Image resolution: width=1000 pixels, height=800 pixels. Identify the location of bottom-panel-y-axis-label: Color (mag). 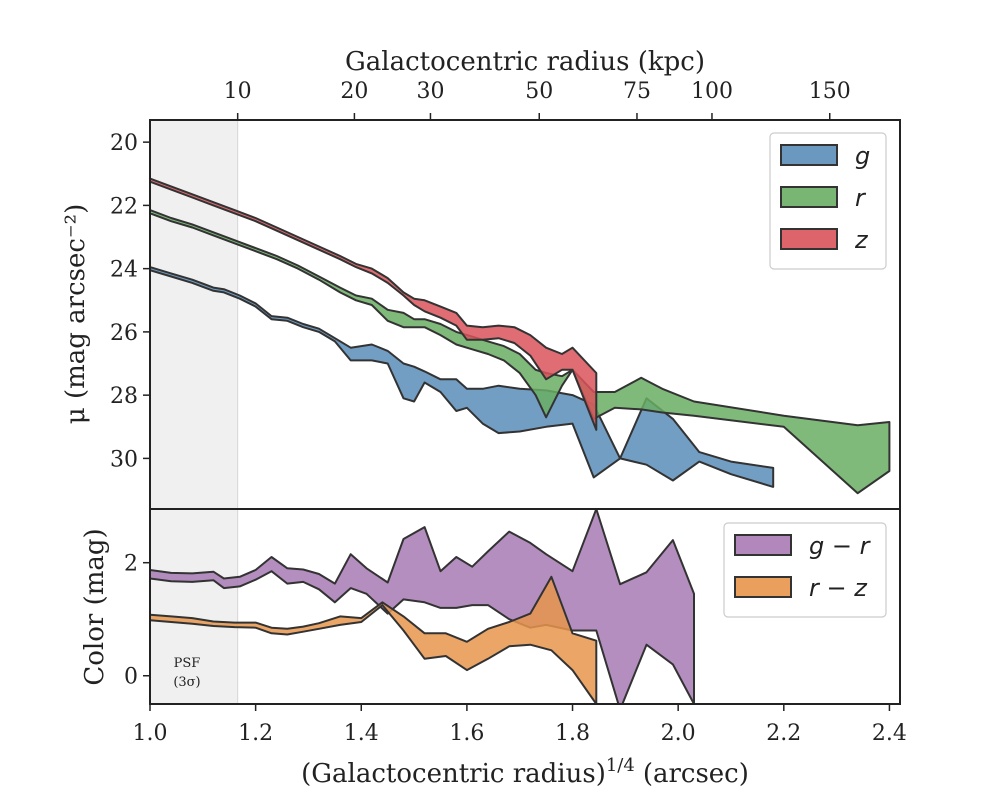
(95, 606).